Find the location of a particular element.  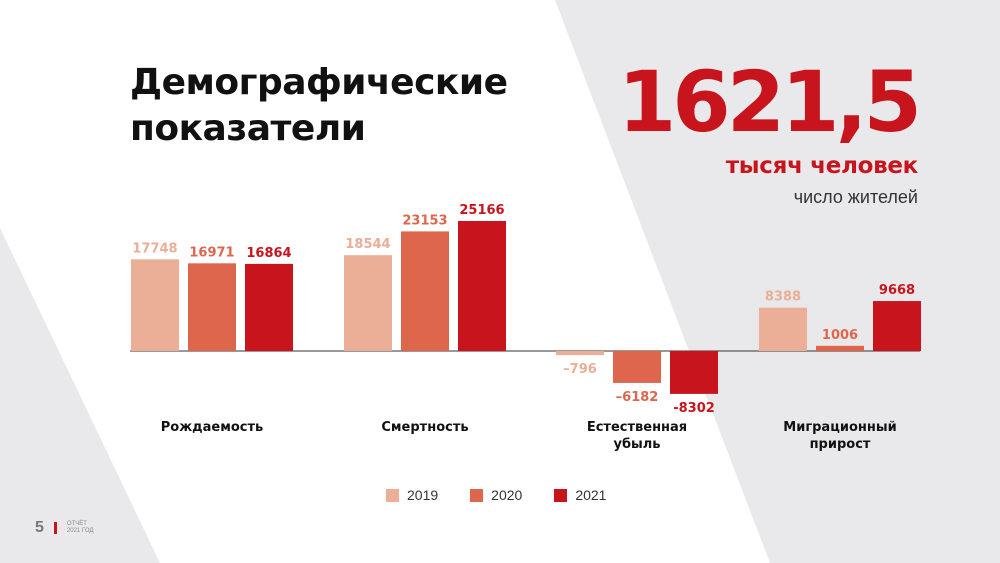

bar-label-2020-2: 23153 is located at coordinates (424, 220).